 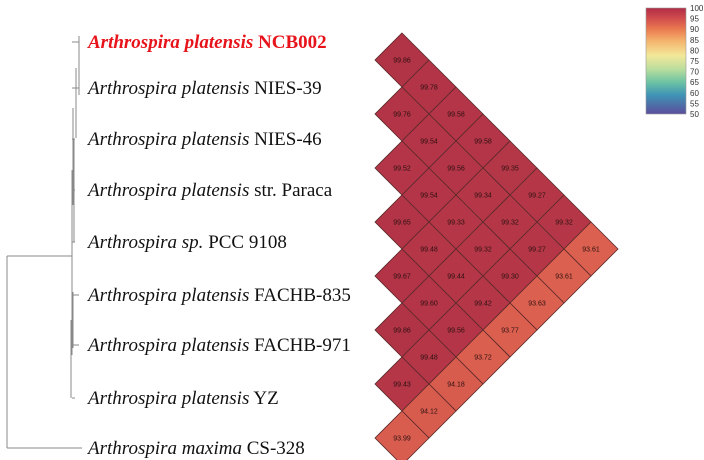 I want to click on heatmap-cell-value: 94.18, so click(x=456, y=385).